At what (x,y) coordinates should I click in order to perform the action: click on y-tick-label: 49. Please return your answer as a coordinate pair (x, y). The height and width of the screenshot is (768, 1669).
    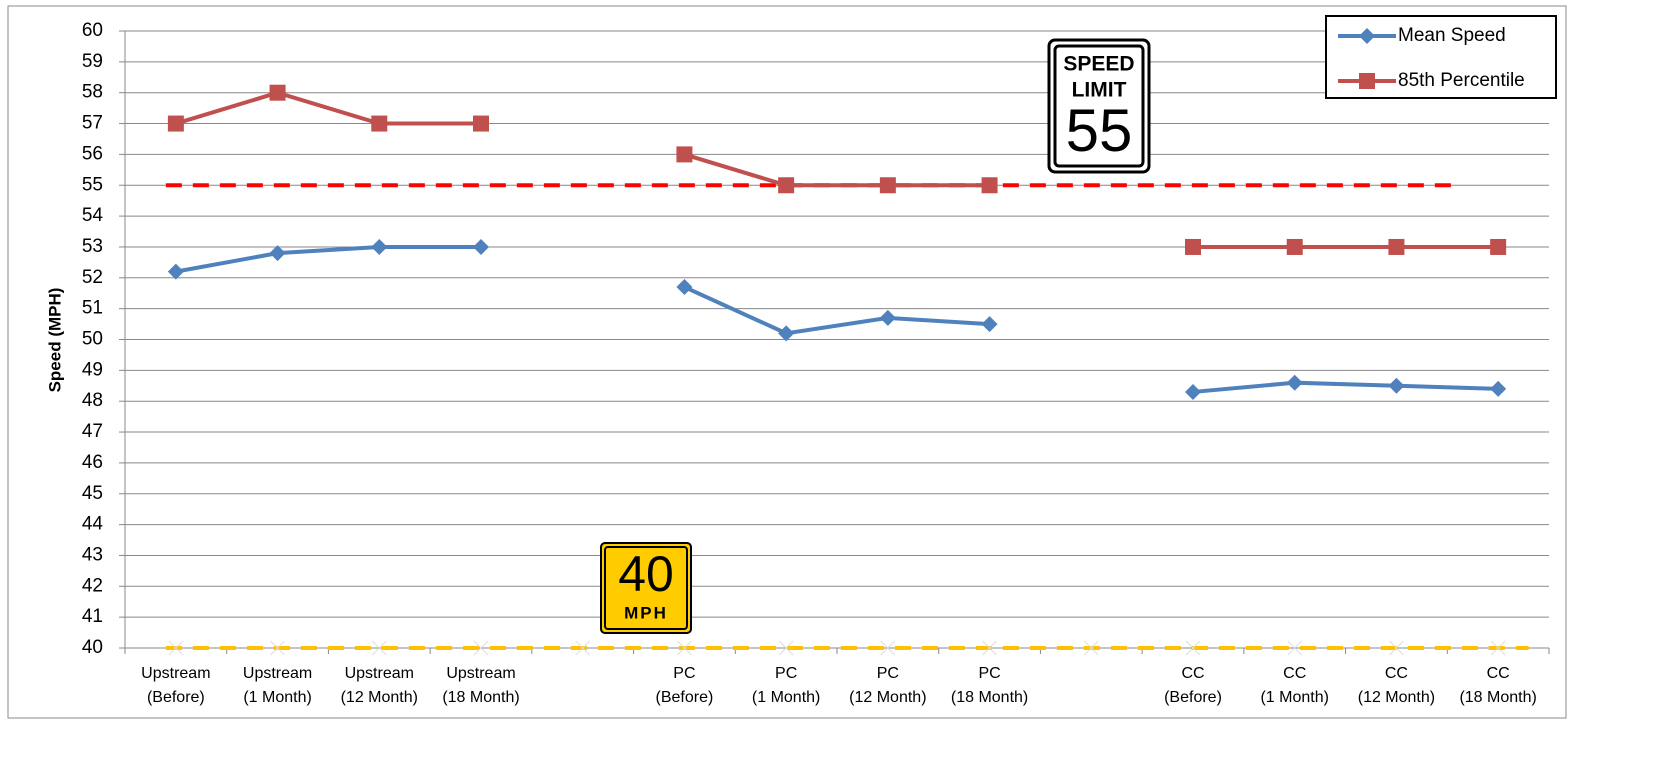
    Looking at the image, I should click on (92, 369).